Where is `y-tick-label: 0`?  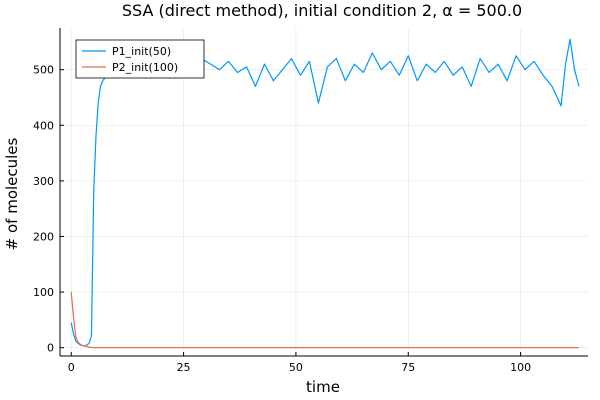 y-tick-label: 0 is located at coordinates (50, 348).